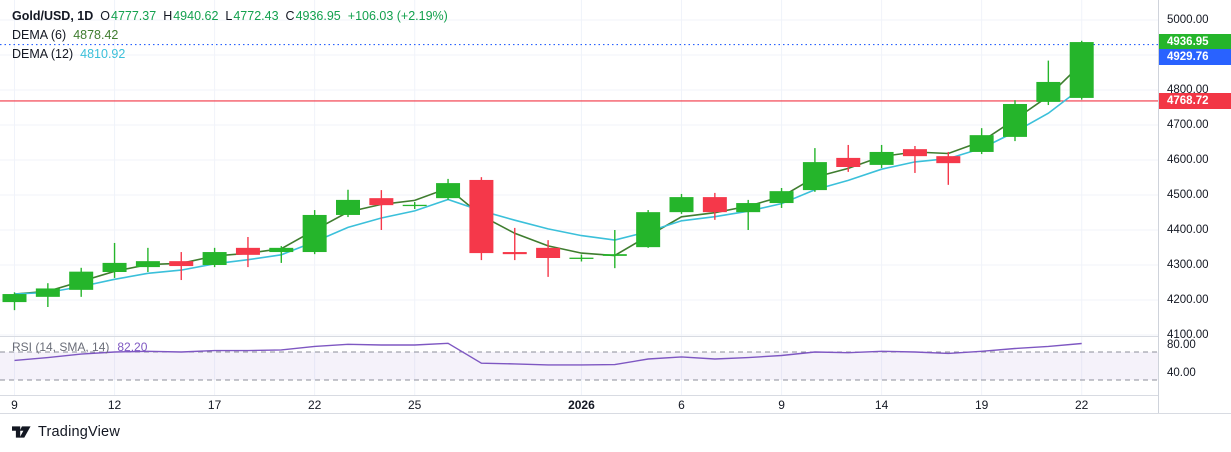 The image size is (1231, 452). I want to click on blue-level-badge: 4929.76, so click(1195, 57).